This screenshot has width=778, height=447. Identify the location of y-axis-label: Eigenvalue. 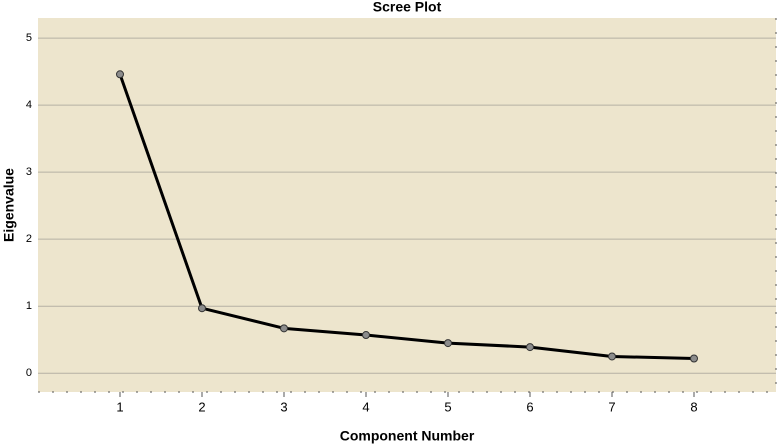
(9, 205).